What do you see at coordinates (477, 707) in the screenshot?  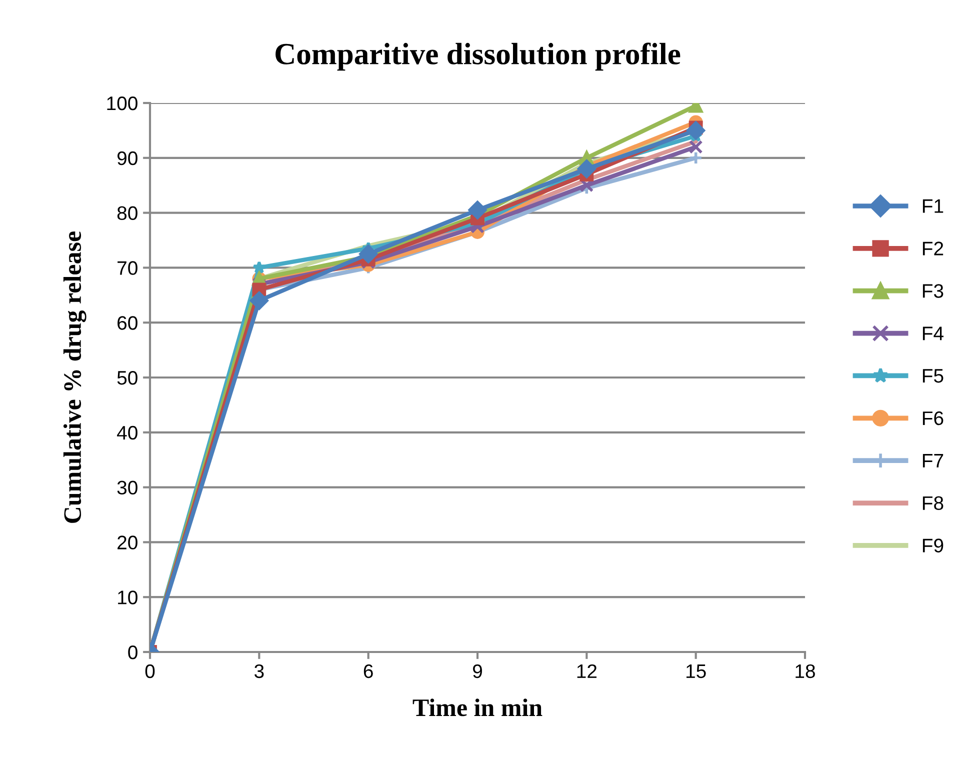 I see `x-axis-title: Time in min` at bounding box center [477, 707].